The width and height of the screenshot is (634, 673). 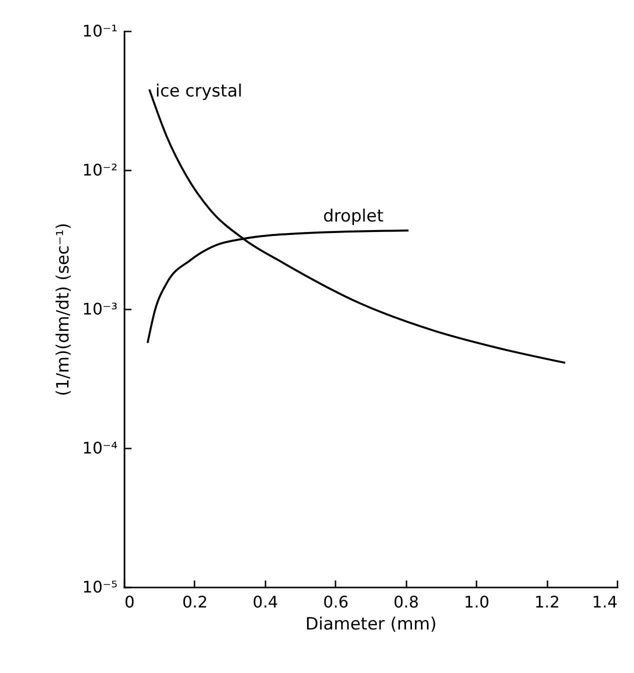 What do you see at coordinates (195, 602) in the screenshot?
I see `x-tick-label: 0.2` at bounding box center [195, 602].